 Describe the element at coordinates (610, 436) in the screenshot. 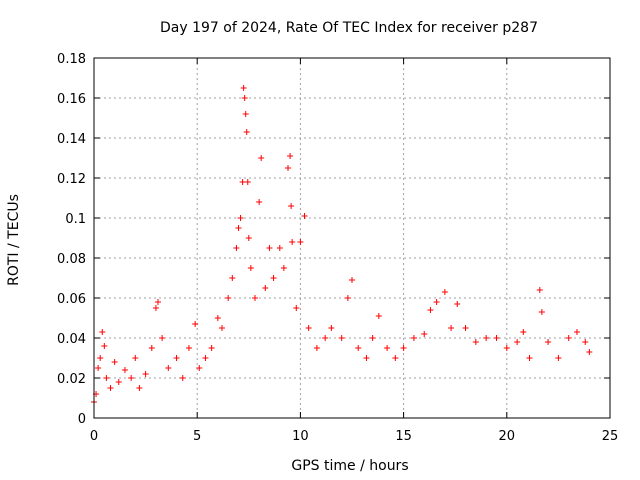

I see `x-tick-label: 25` at that location.